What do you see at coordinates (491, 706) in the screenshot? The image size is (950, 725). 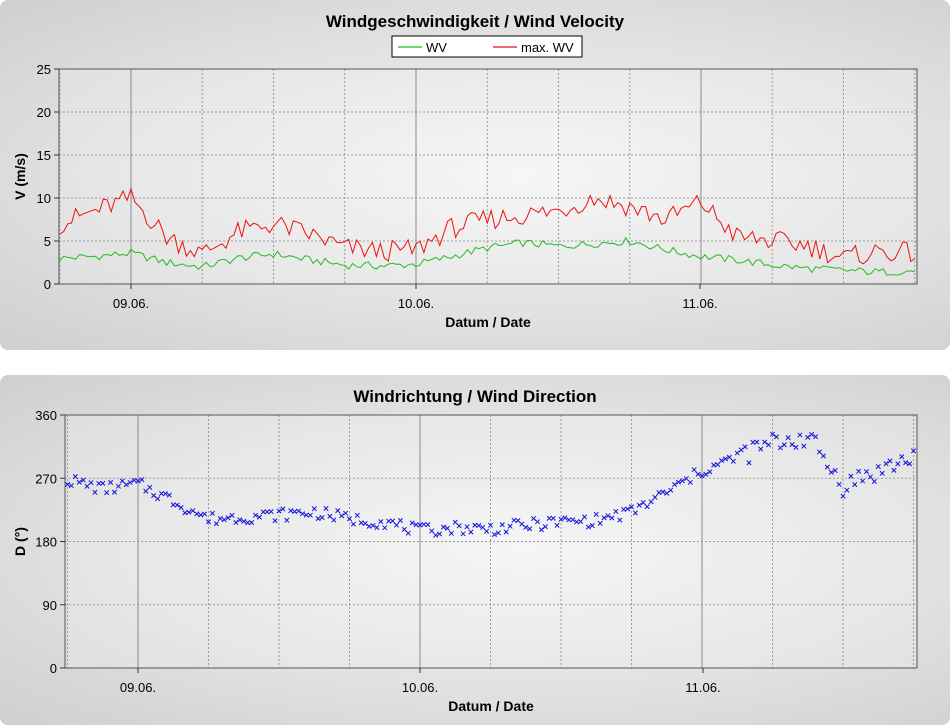 I see `x-axis-label: Datum / Date` at bounding box center [491, 706].